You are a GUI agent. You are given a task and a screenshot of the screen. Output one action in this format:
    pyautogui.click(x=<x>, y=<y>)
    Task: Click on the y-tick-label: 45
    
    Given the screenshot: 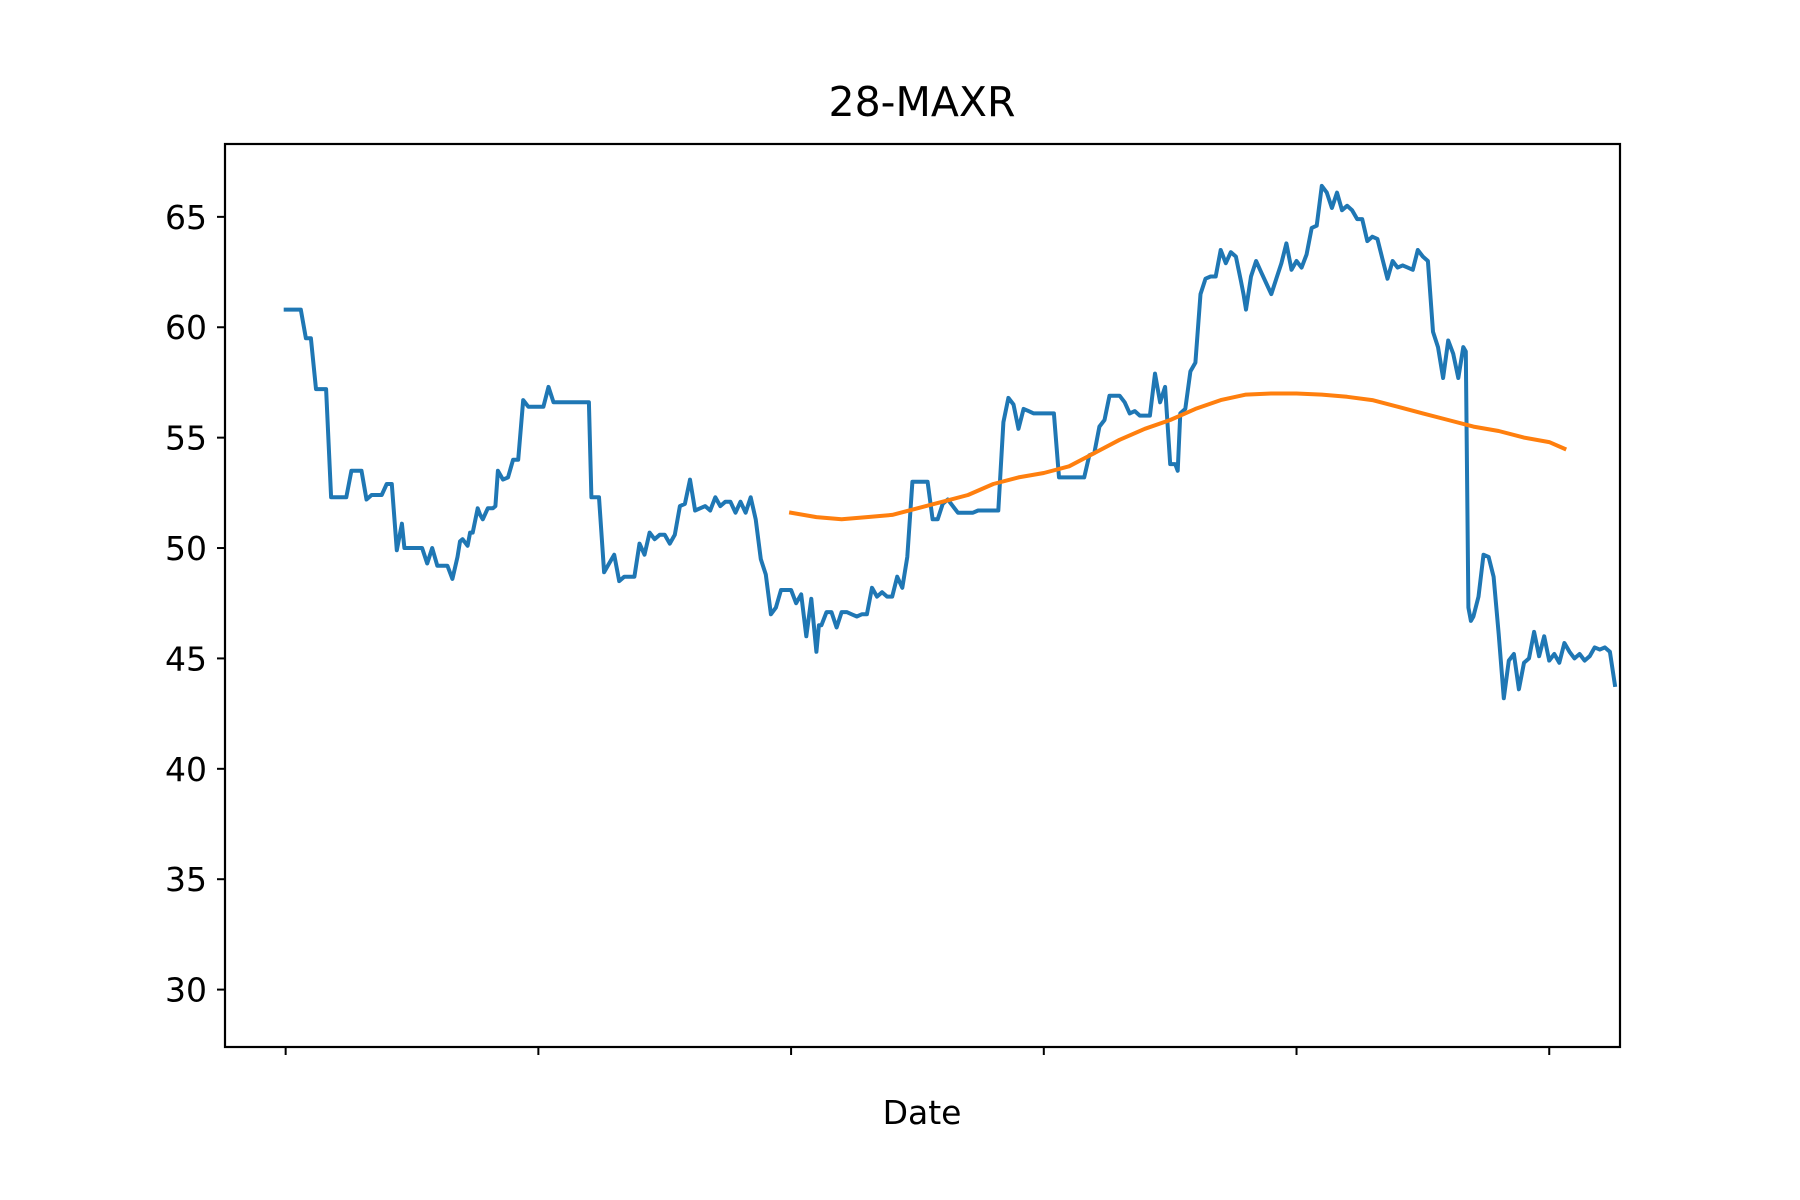 What is the action you would take?
    pyautogui.click(x=186, y=658)
    